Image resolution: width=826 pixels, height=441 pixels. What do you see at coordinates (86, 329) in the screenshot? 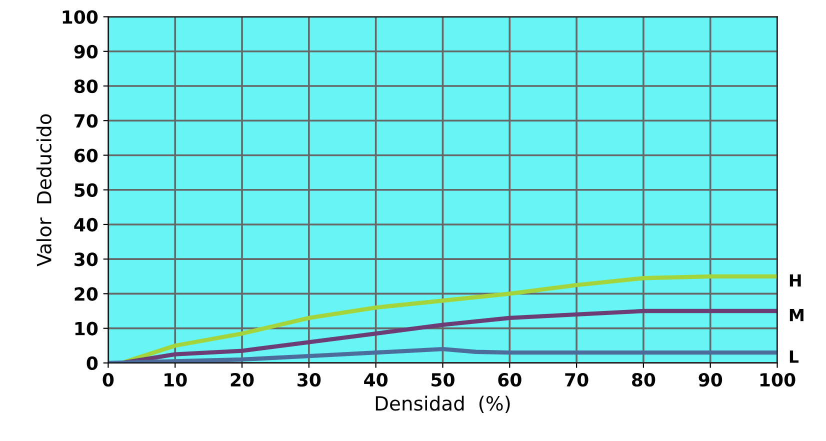
I see `y-tick-label: 10` at bounding box center [86, 329].